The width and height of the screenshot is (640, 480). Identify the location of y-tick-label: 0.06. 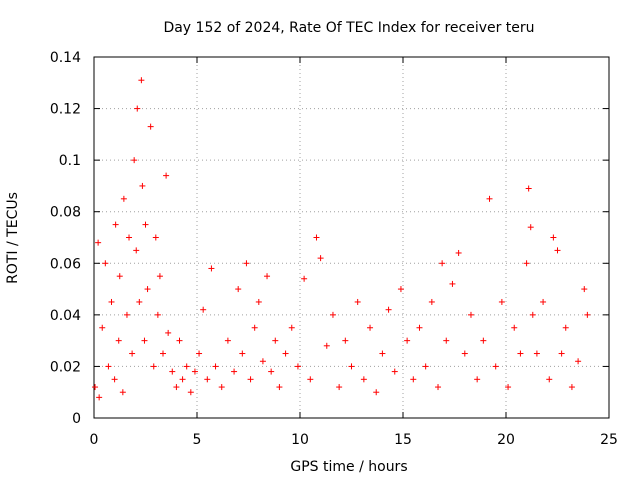
(65, 264).